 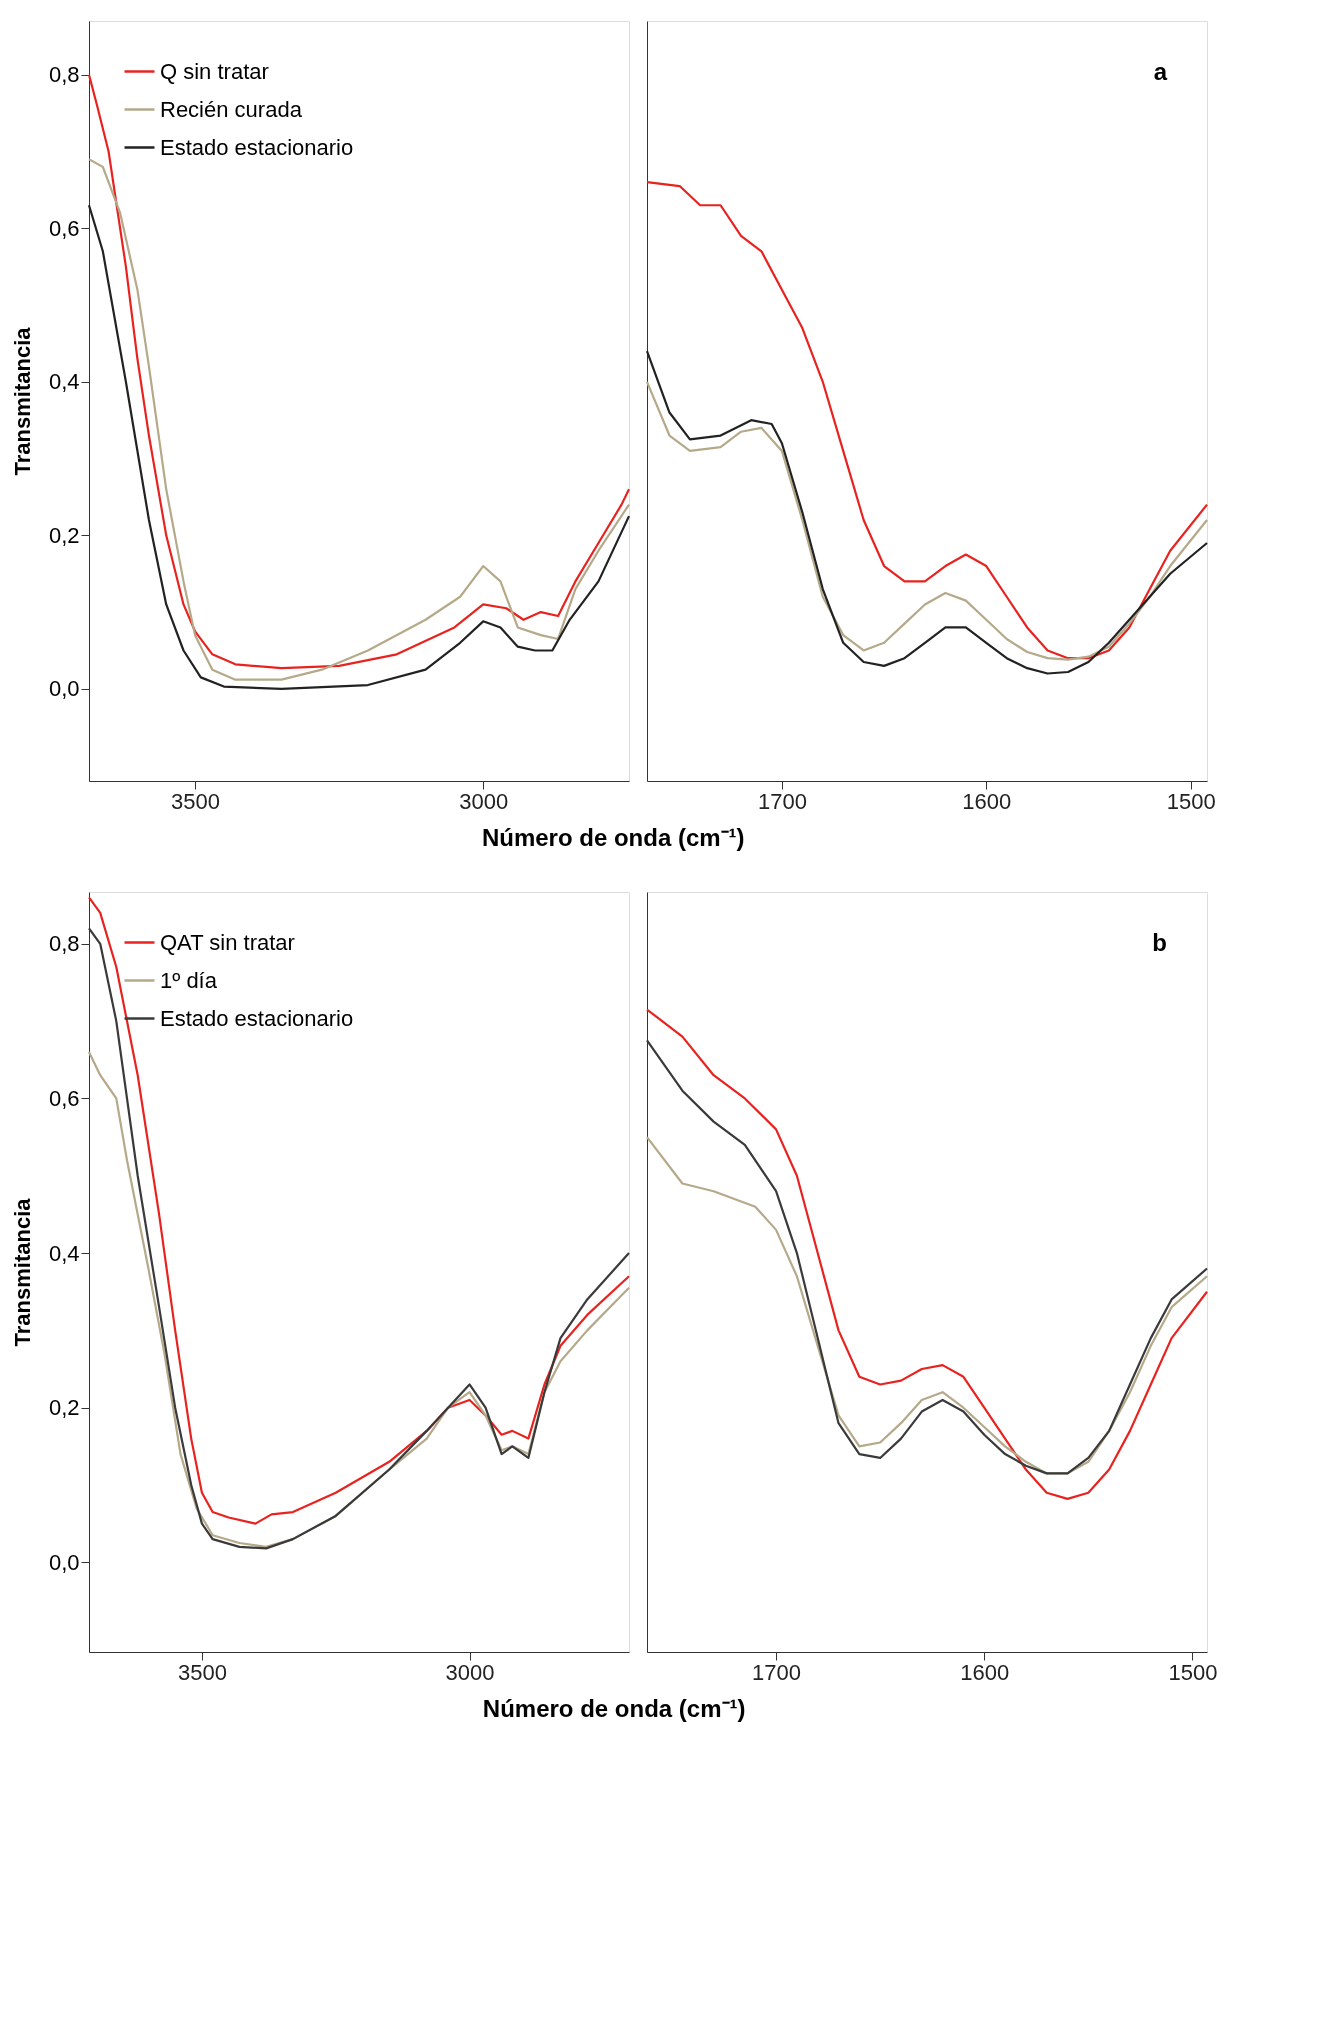 I want to click on legend-label: 1º día, so click(x=189, y=980).